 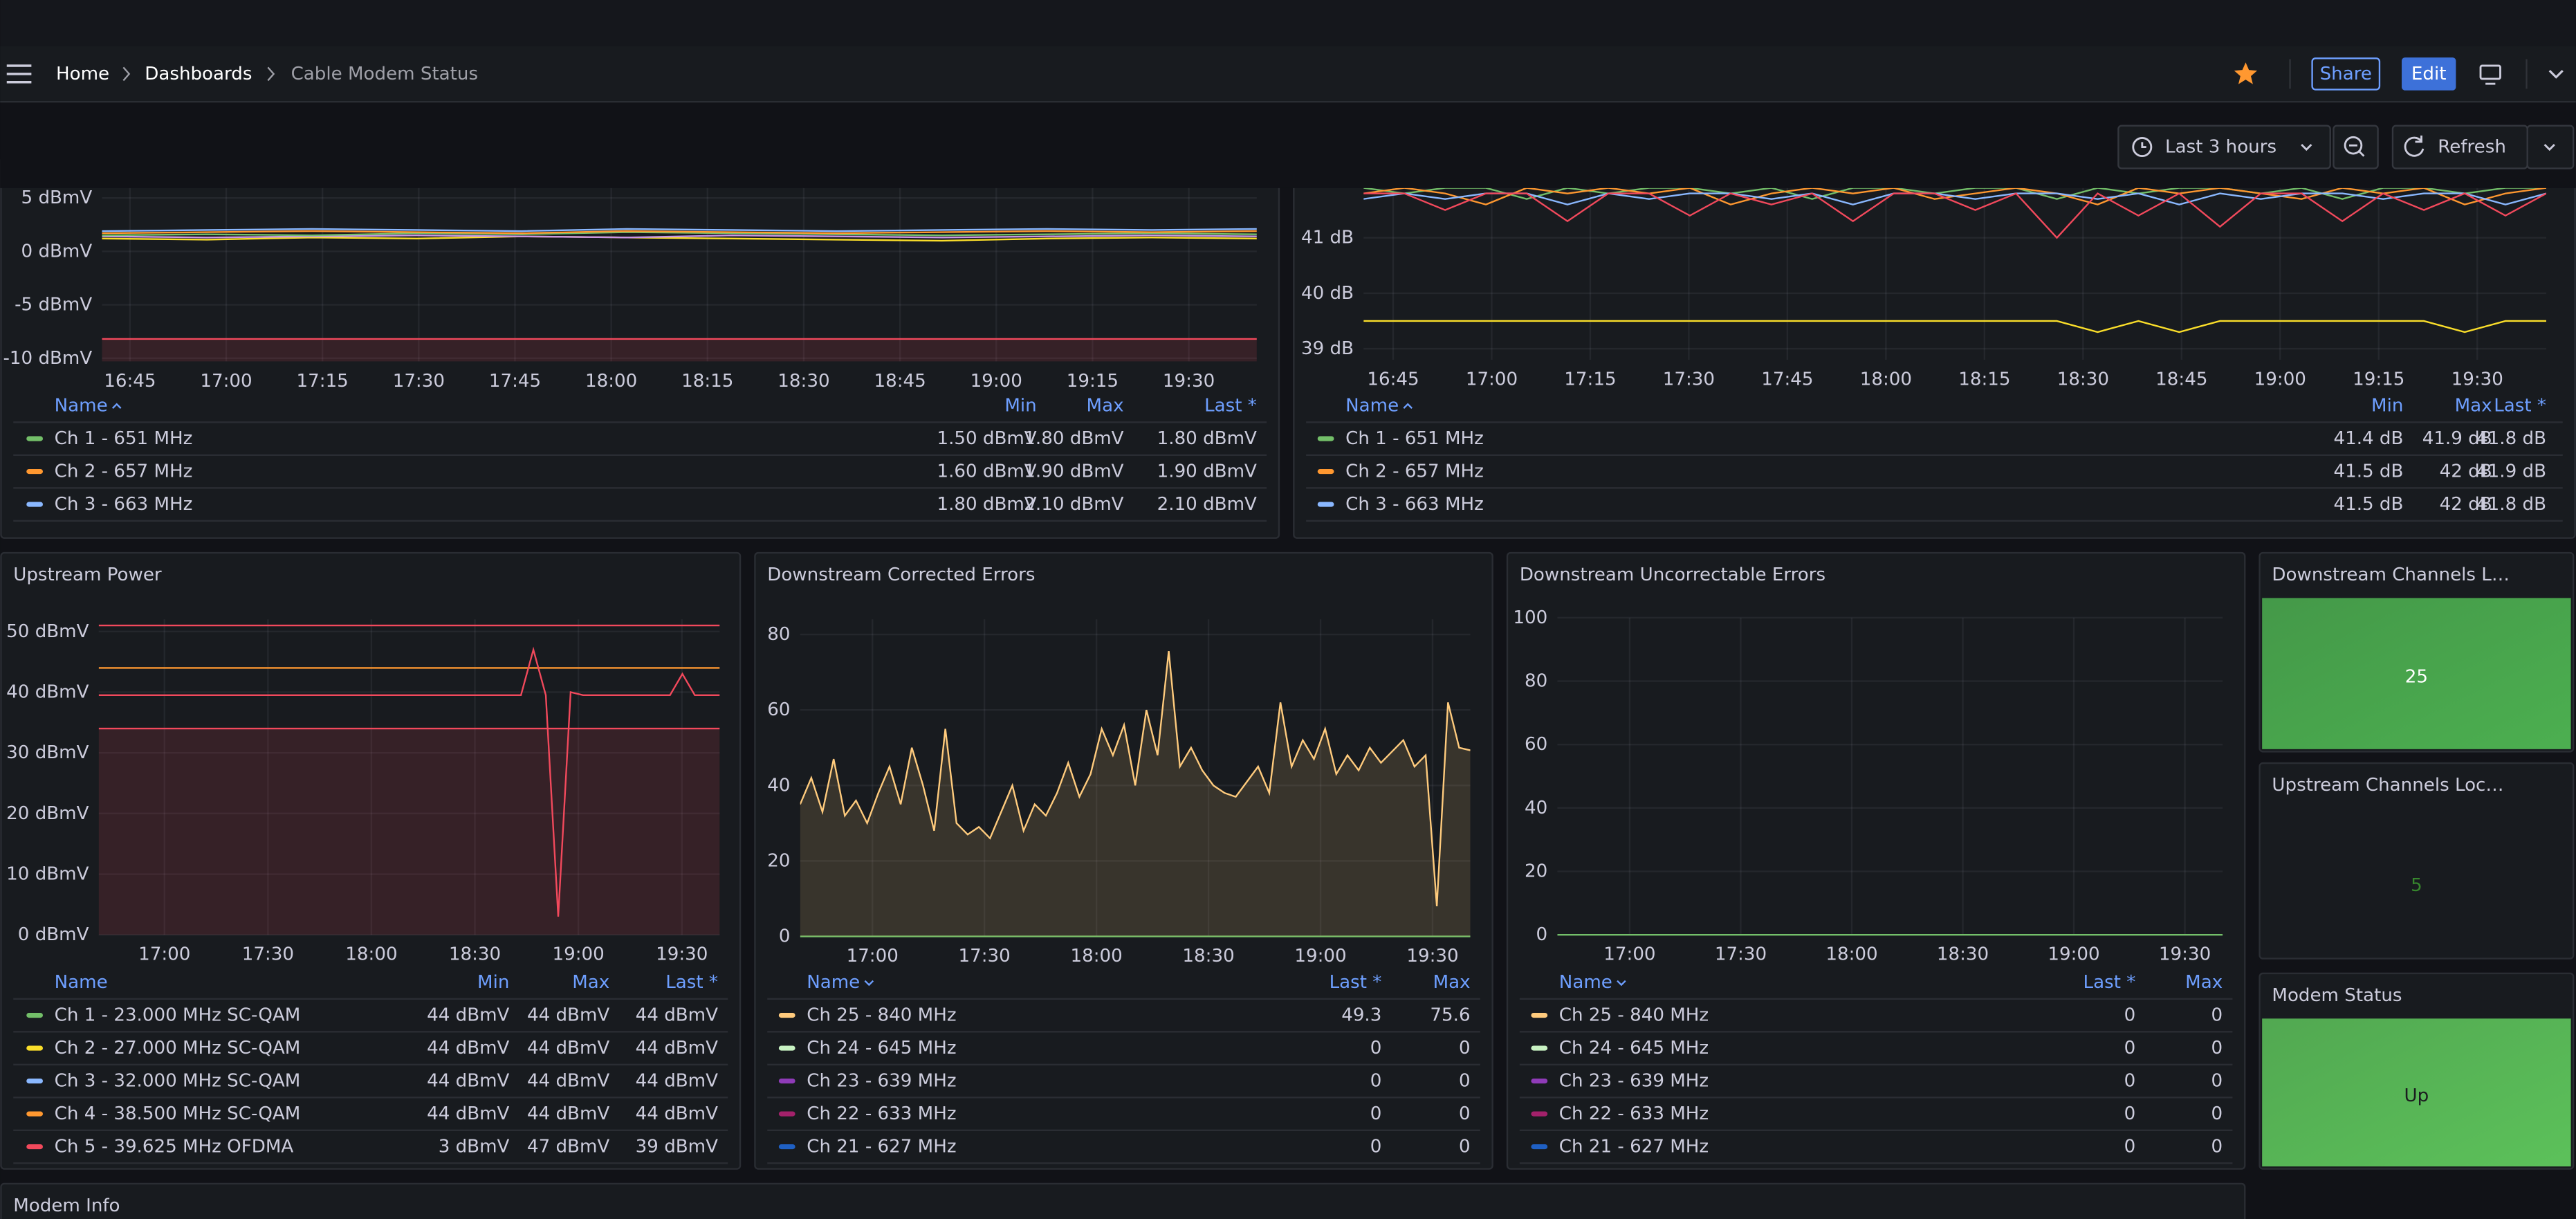 What do you see at coordinates (474, 1147) in the screenshot?
I see `legend-value: 3 dBmV` at bounding box center [474, 1147].